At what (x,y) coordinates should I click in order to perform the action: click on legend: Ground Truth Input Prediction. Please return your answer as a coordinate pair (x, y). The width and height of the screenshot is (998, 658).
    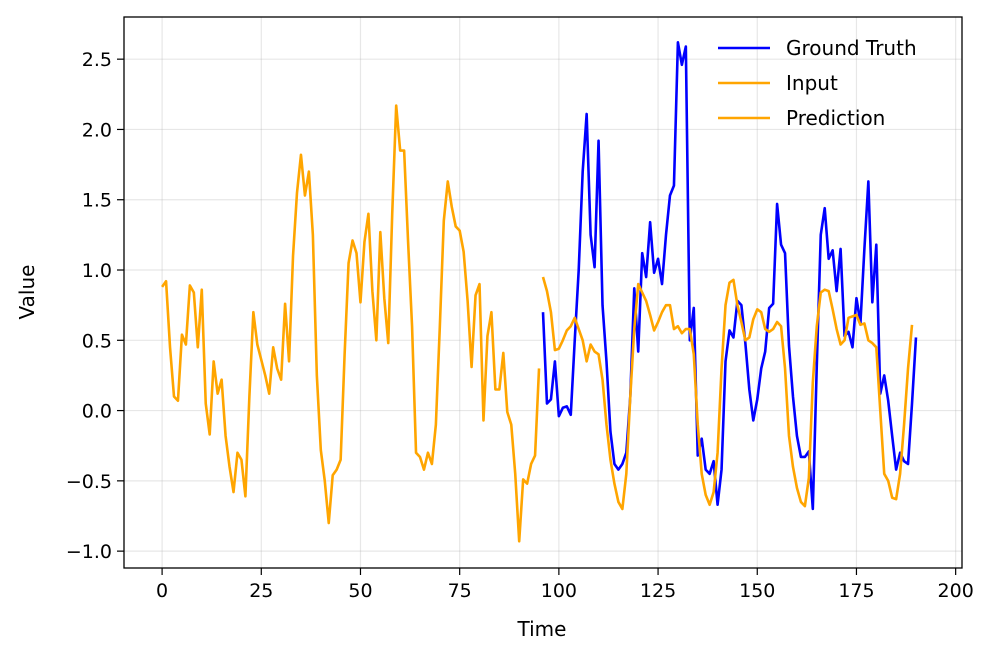
    Looking at the image, I should click on (817, 83).